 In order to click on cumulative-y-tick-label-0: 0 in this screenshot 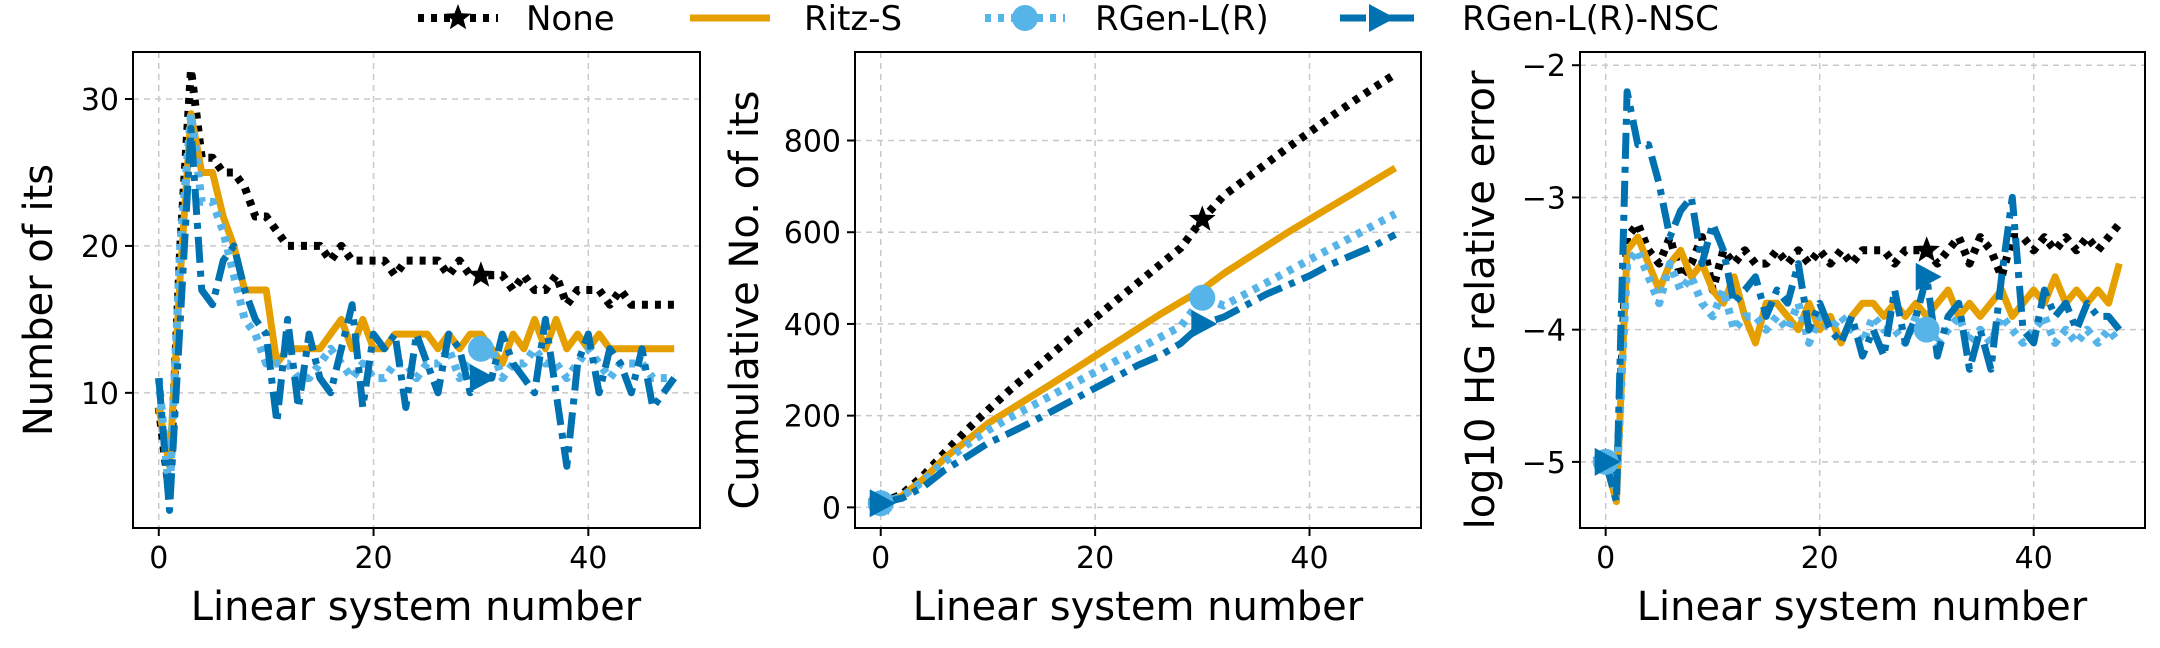, I will do `click(831, 508)`.